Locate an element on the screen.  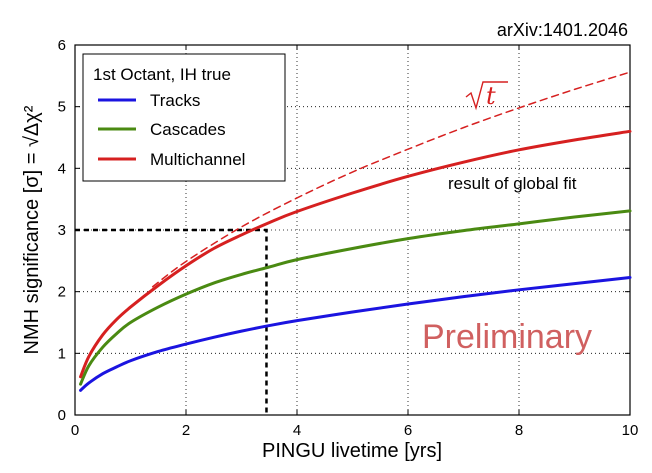
y-tick-label: 5 is located at coordinates (62, 107).